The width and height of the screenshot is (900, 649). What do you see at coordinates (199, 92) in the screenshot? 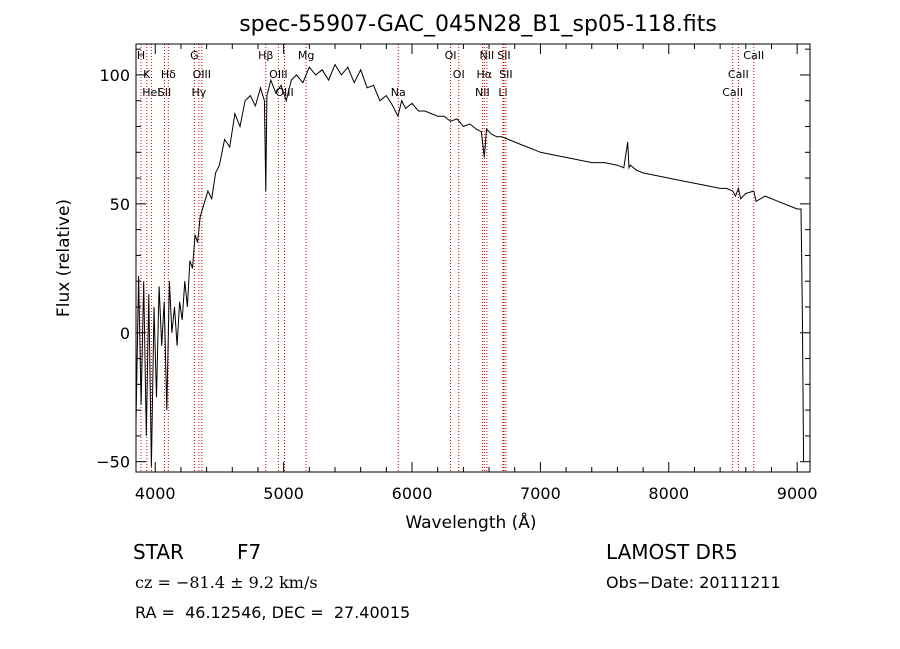
I see `line-label: Hγ` at bounding box center [199, 92].